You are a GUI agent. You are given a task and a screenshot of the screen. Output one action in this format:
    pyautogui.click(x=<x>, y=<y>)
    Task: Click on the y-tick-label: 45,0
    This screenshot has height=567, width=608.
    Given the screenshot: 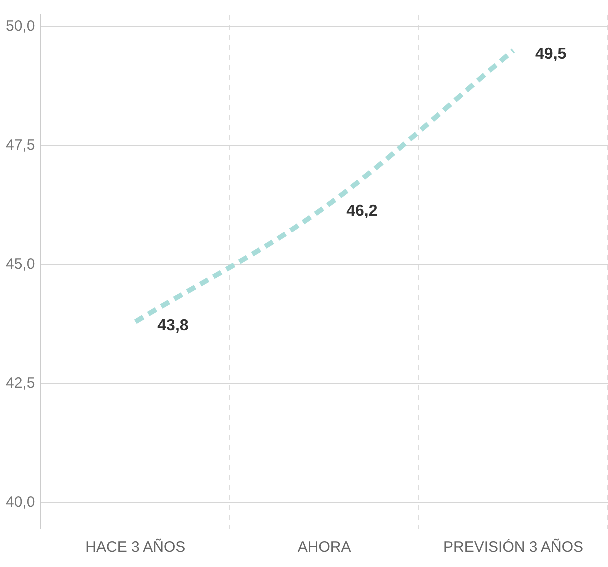 What is the action you would take?
    pyautogui.click(x=21, y=264)
    